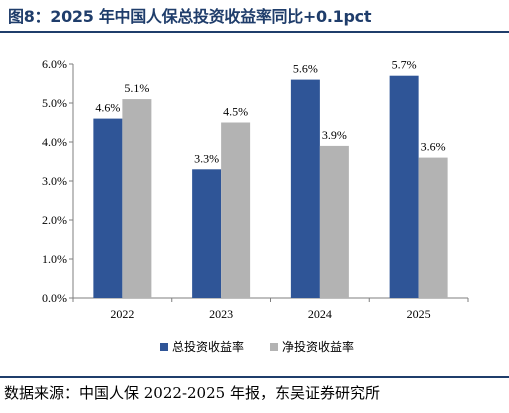 This screenshot has height=413, width=509. What do you see at coordinates (334, 135) in the screenshot?
I see `data-label: 3.9%` at bounding box center [334, 135].